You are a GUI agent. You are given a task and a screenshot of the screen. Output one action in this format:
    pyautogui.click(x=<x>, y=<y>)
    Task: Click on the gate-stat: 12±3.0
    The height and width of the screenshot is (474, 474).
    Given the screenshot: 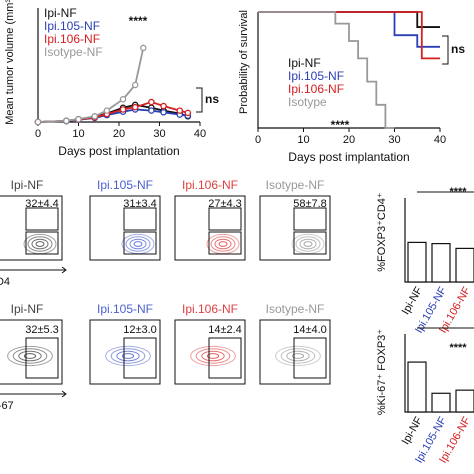 What is the action you would take?
    pyautogui.click(x=140, y=330)
    